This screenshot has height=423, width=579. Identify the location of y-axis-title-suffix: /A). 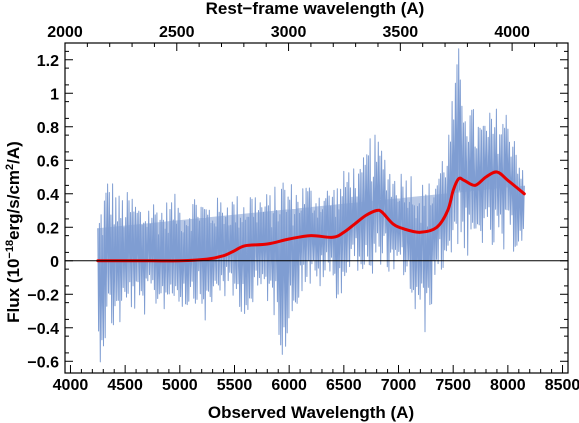
(13, 152).